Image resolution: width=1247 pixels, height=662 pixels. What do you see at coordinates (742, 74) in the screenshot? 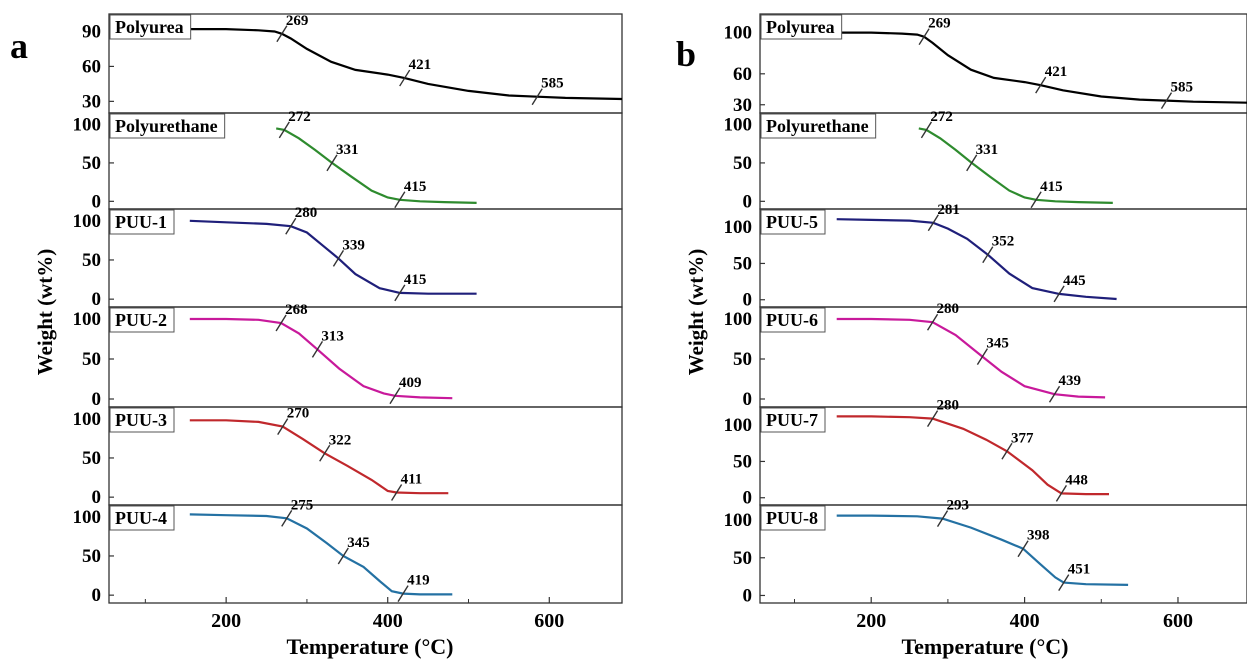
I see `y-tick-label: 60` at bounding box center [742, 74].